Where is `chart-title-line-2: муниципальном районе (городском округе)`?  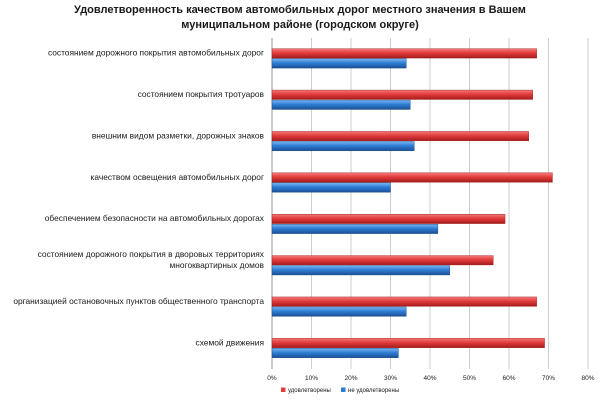 chart-title-line-2: муниципальном районе (городском округе) is located at coordinates (300, 25).